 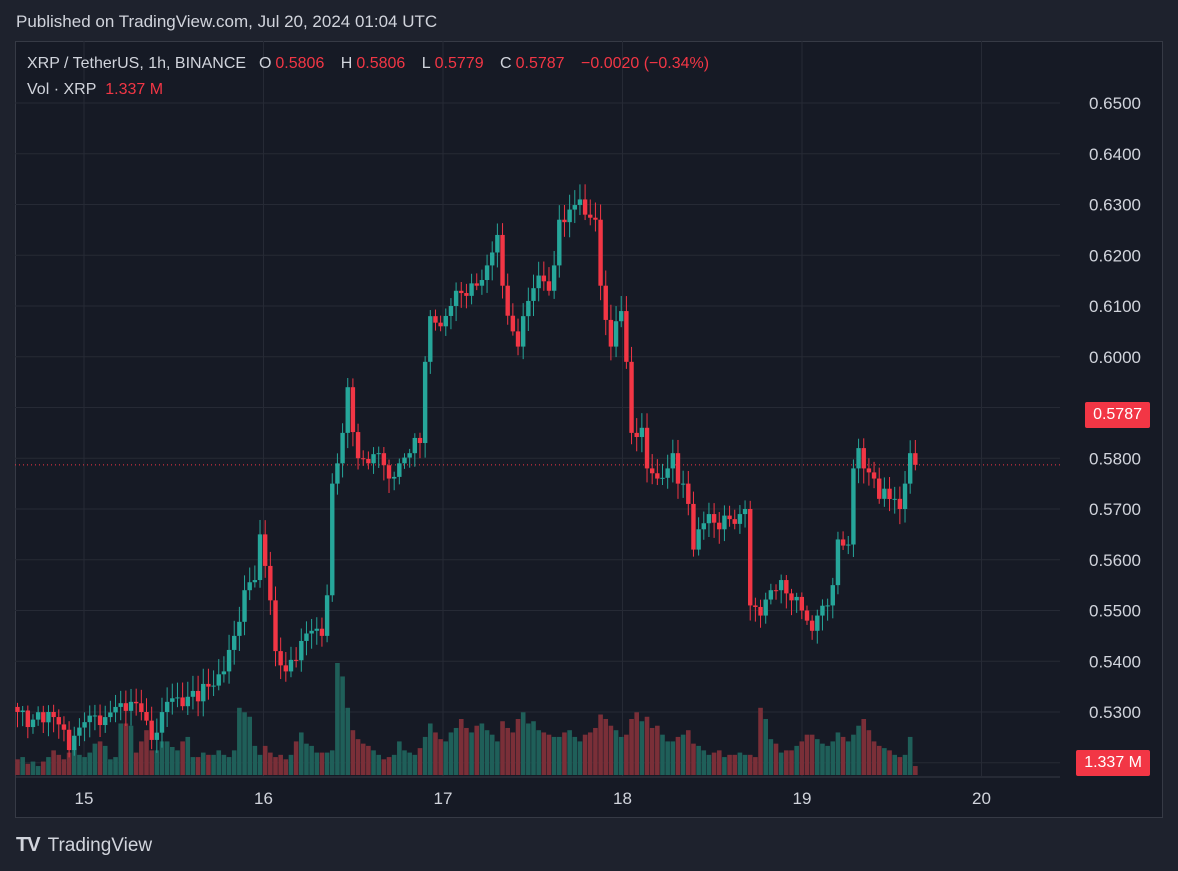 I want to click on low-value: 0.5779, so click(x=459, y=63).